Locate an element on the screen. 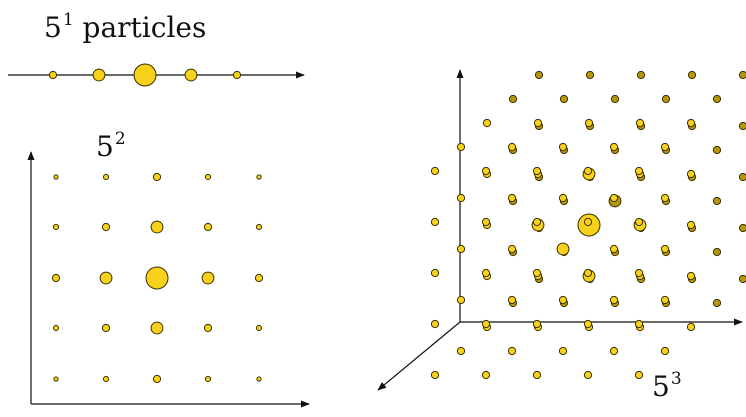 This screenshot has width=746, height=417. one-d-panel is located at coordinates (156, 75).